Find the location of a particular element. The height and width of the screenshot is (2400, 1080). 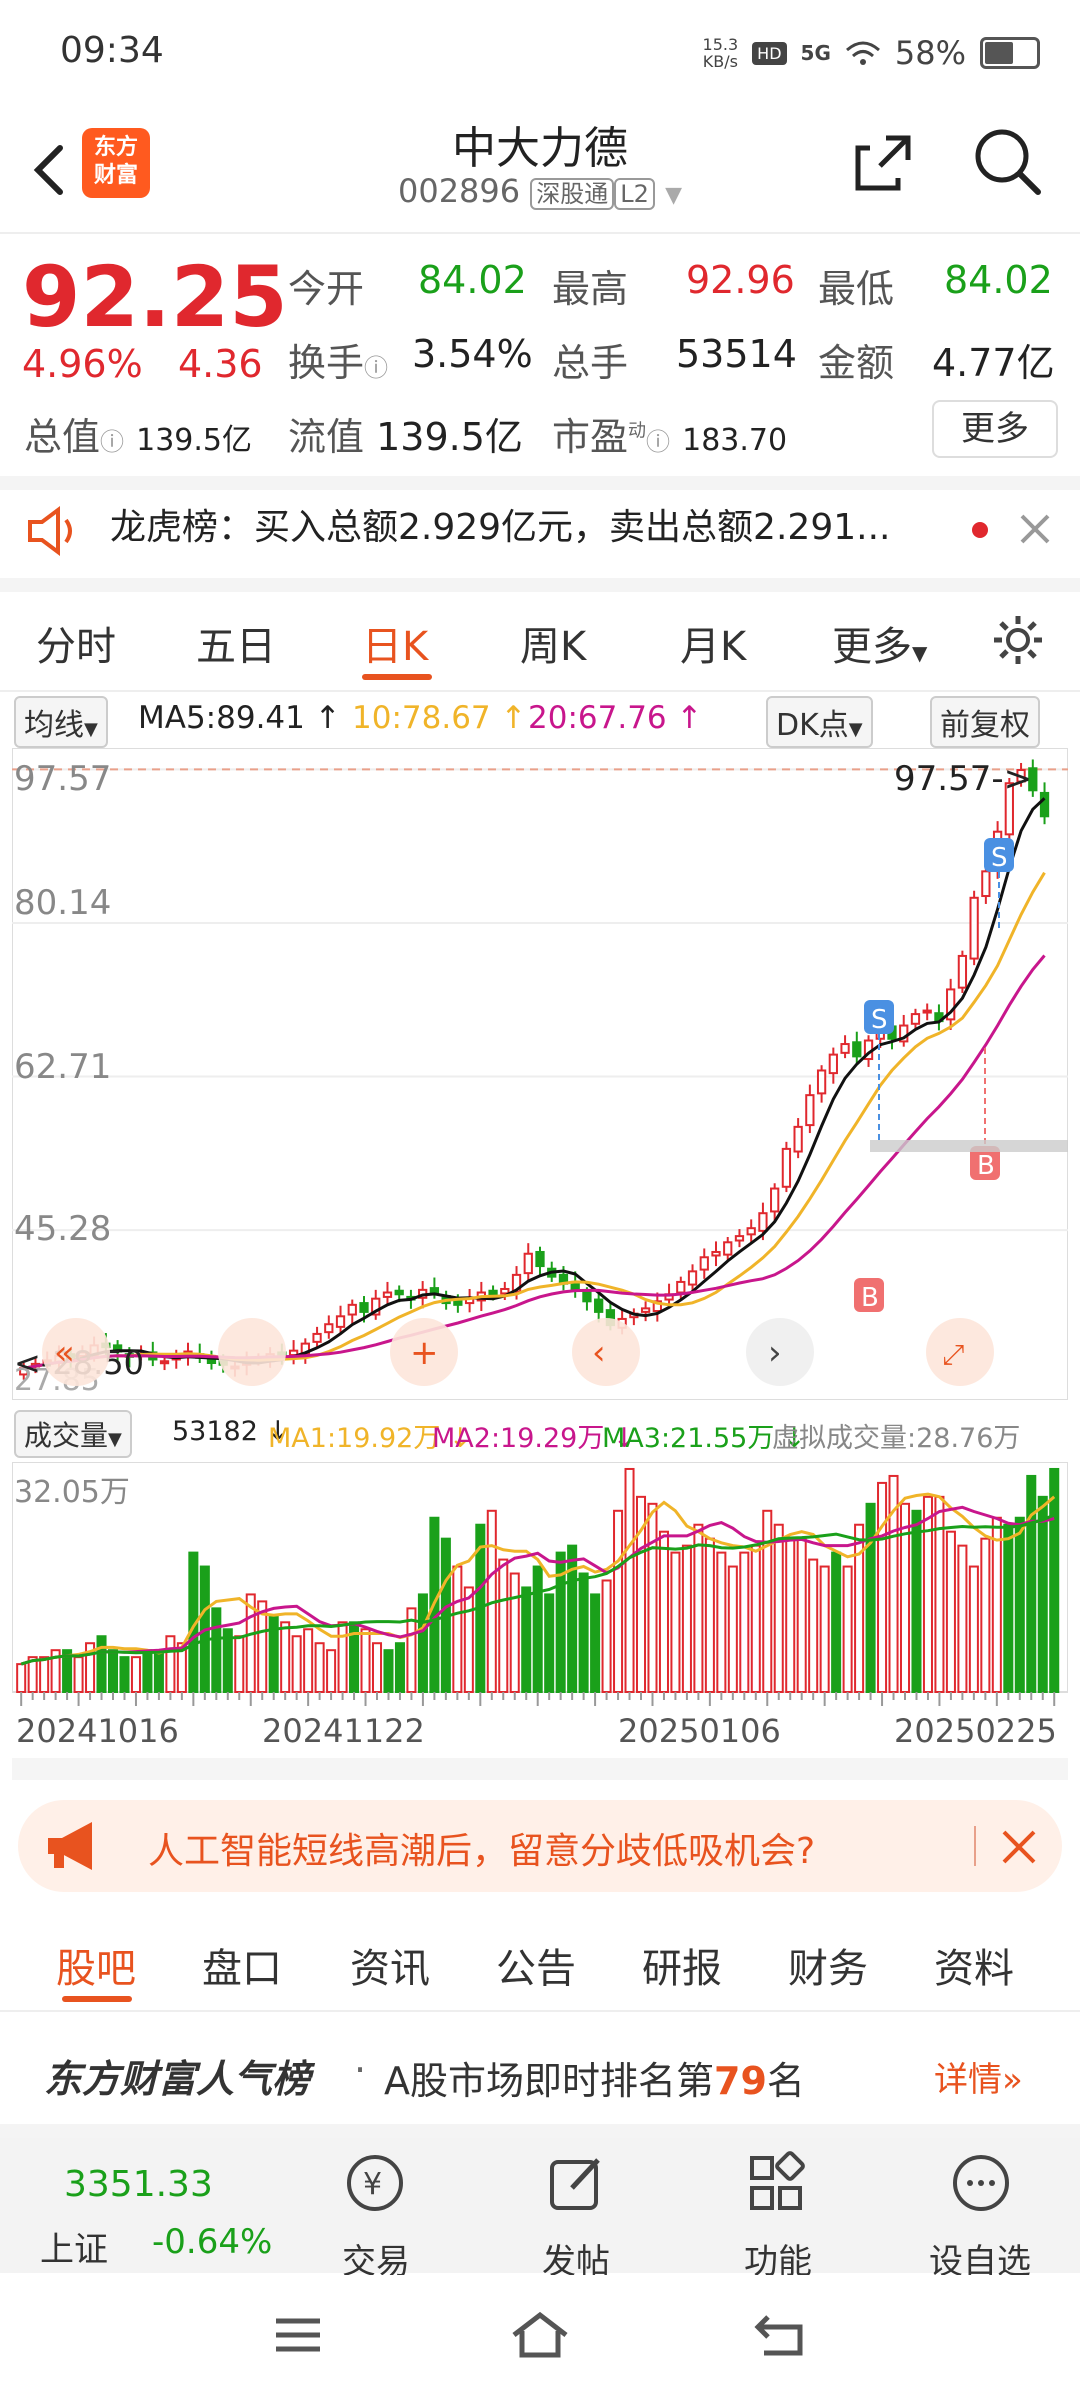

volume-selector: 成交量▼ is located at coordinates (73, 1434).